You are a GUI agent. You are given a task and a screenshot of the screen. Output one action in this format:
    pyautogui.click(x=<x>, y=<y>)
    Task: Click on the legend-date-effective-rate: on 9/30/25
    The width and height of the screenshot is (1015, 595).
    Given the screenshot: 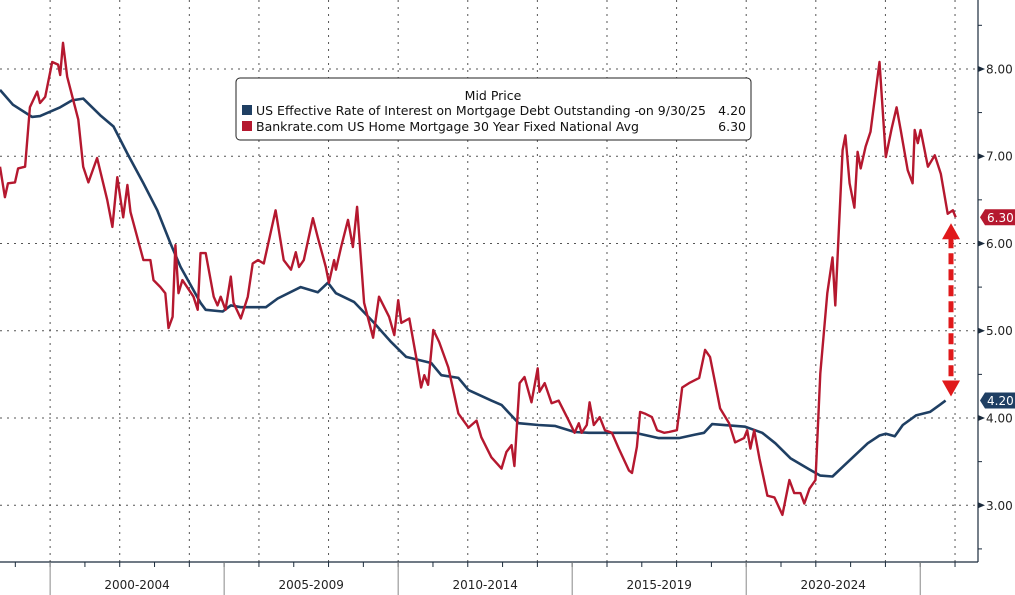 What is the action you would take?
    pyautogui.click(x=672, y=110)
    